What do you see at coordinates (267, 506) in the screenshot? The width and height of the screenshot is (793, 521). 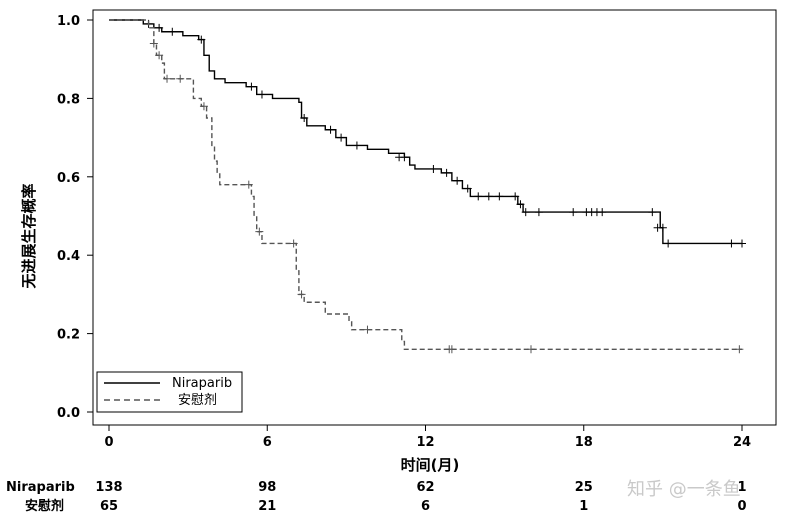 I see `risk-count: 21` at bounding box center [267, 506].